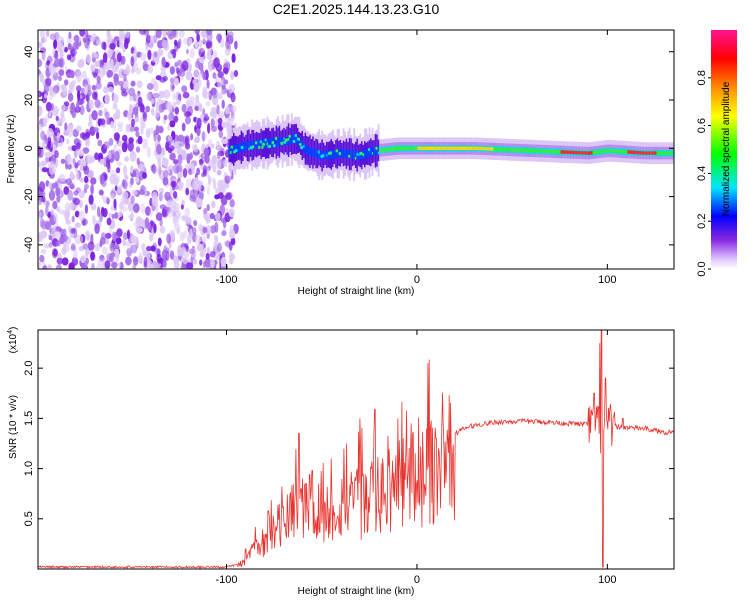 The image size is (750, 605). What do you see at coordinates (29, 52) in the screenshot?
I see `spectrogram-y-tick-label: 40` at bounding box center [29, 52].